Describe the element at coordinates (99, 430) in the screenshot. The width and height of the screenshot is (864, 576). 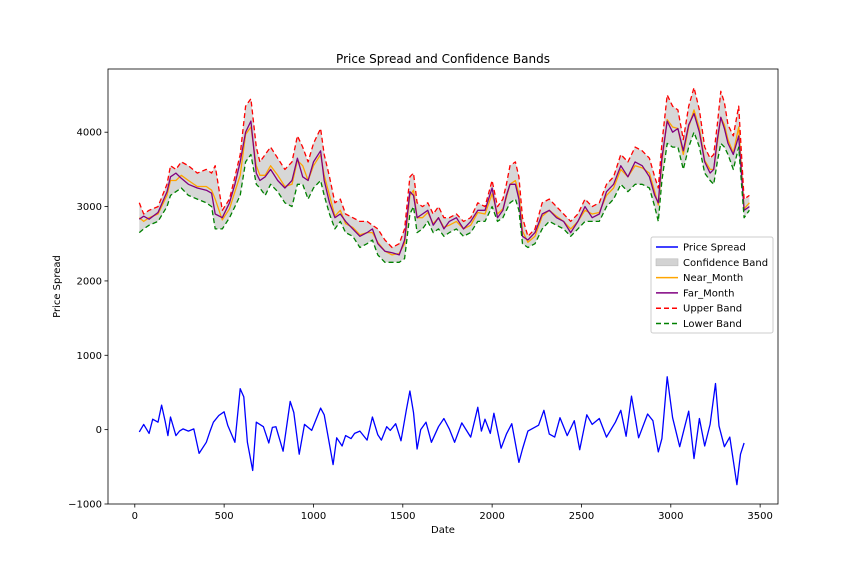
I see `y-tick-label: 0` at that location.